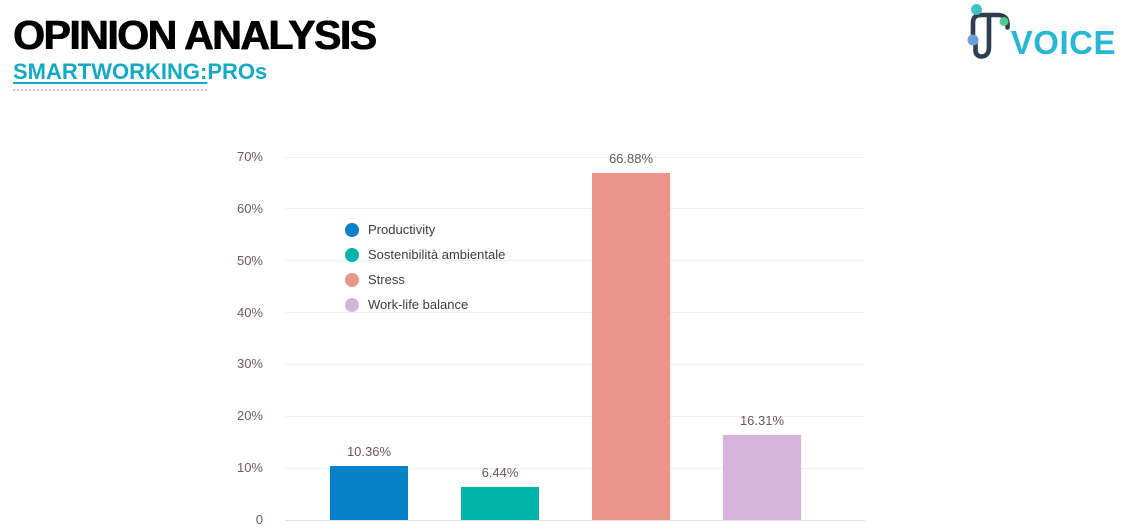 Image resolution: width=1124 pixels, height=532 pixels. Describe the element at coordinates (195, 35) in the screenshot. I see `page-title: OPINION ANALYSIS` at that location.